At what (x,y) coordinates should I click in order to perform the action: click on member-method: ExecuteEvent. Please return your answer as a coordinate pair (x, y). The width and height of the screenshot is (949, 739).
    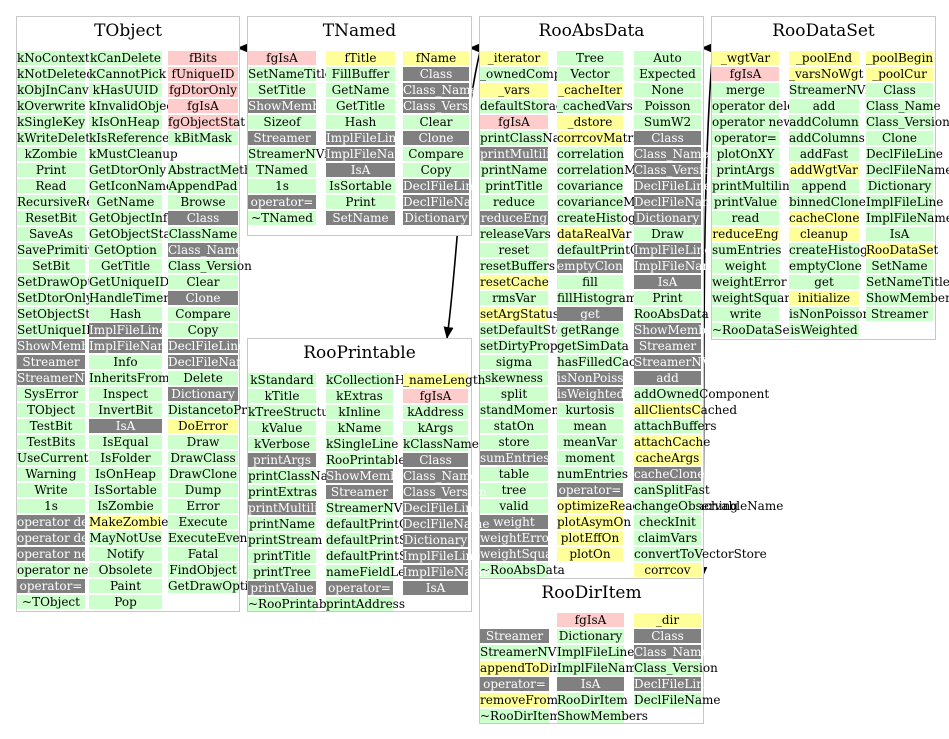
    Looking at the image, I should click on (210, 538).